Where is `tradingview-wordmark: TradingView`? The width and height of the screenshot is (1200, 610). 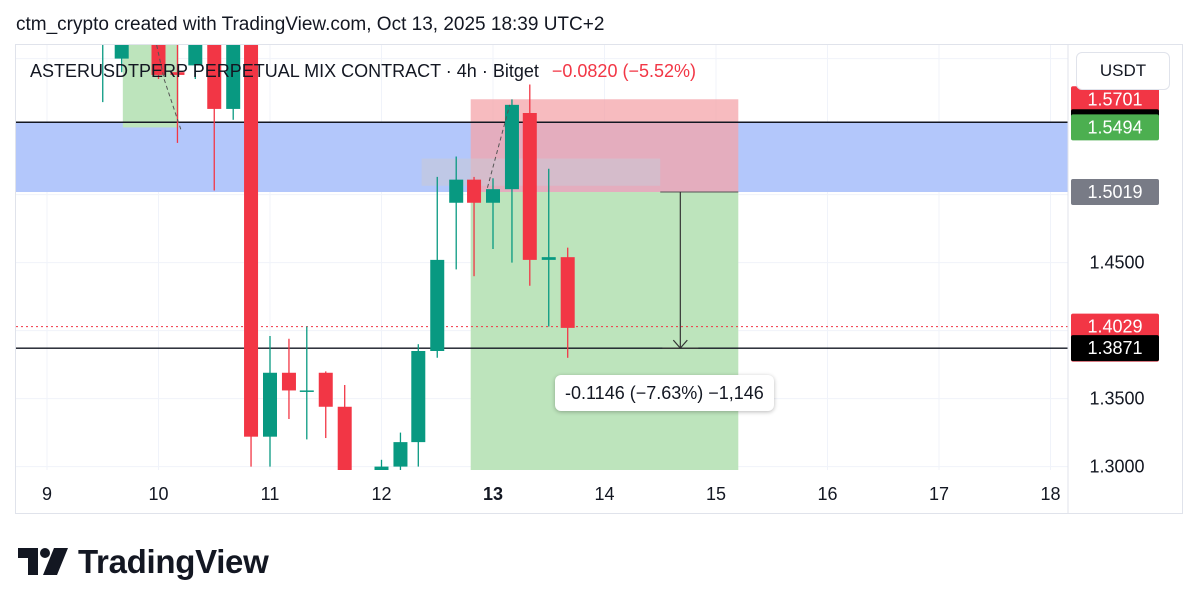
tradingview-wordmark: TradingView is located at coordinates (173, 561).